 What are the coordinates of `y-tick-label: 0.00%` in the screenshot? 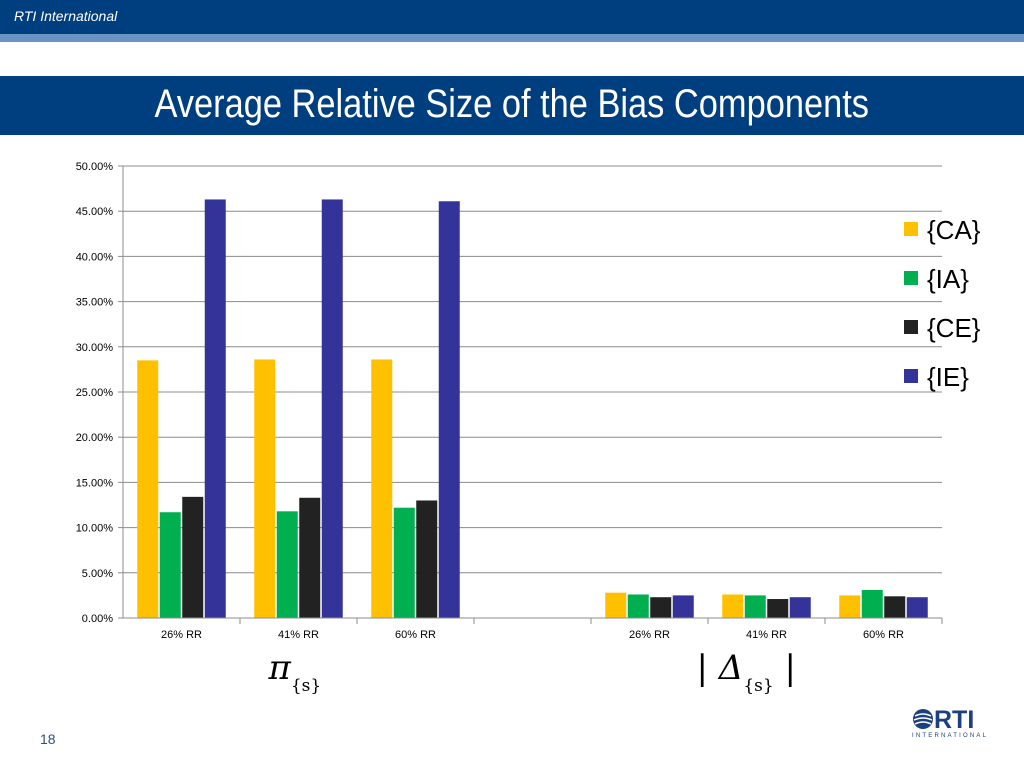 It's located at (97, 619).